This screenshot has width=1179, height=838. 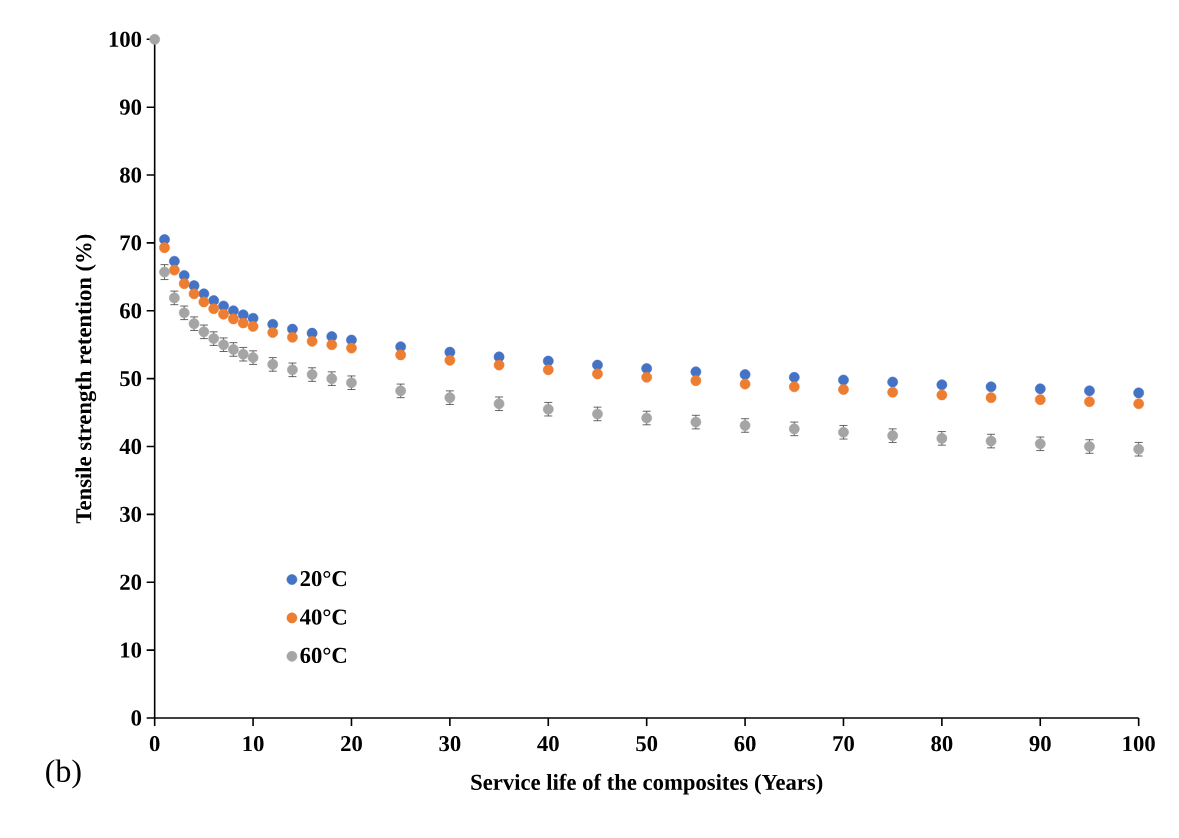 I want to click on y-tick-label: 20, so click(x=131, y=582).